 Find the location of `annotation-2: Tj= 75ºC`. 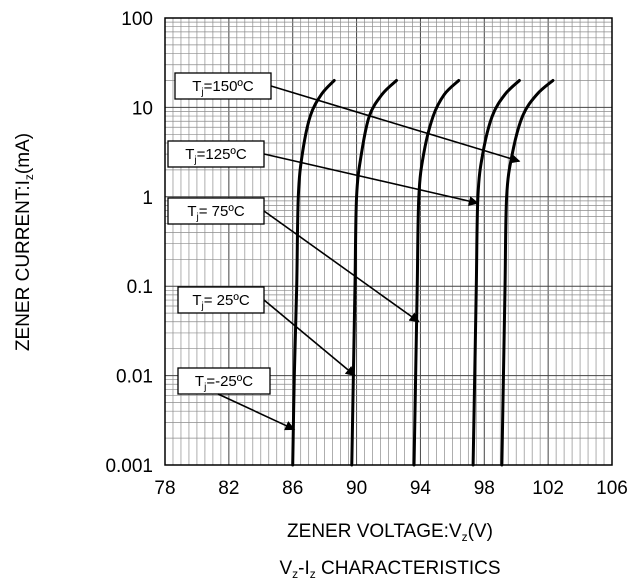

annotation-2: Tj= 75ºC is located at coordinates (293, 260).